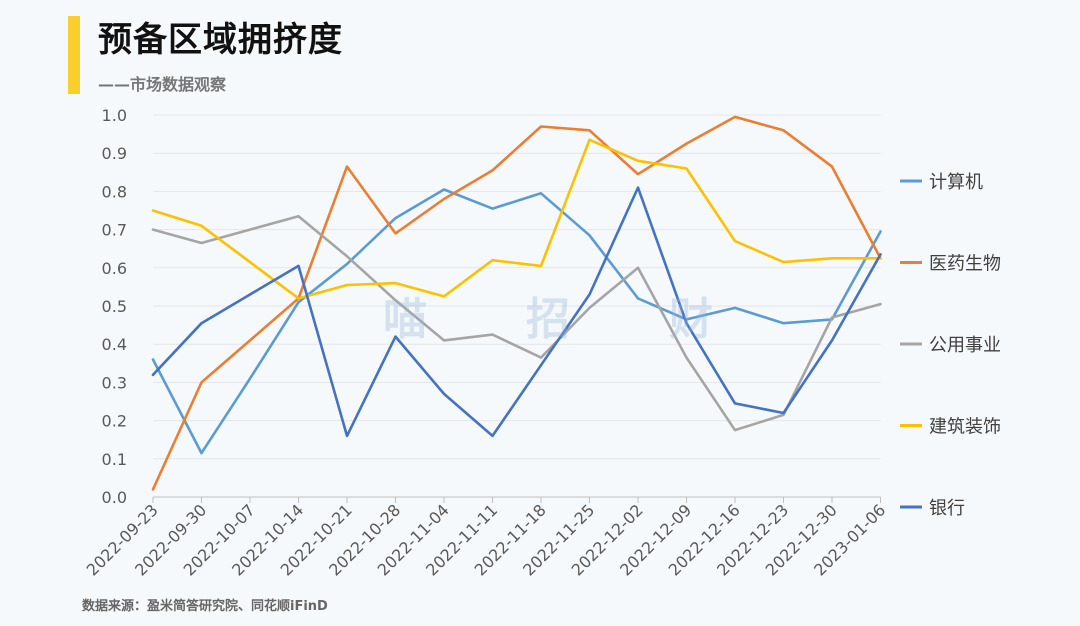 The width and height of the screenshot is (1080, 626). Describe the element at coordinates (114, 153) in the screenshot. I see `y-tick-label: 0.9` at that location.